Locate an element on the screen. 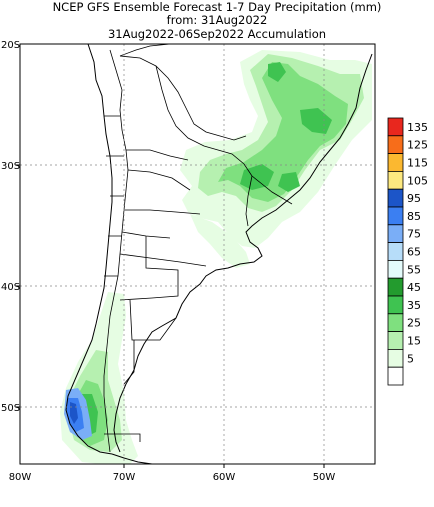  border-paraguay-argentina is located at coordinates (204, 121).